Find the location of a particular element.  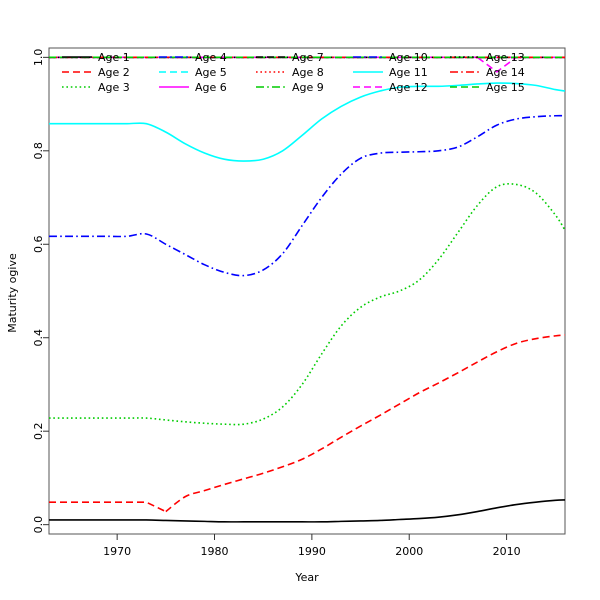

y-tick-label: 0.2 is located at coordinates (38, 431).